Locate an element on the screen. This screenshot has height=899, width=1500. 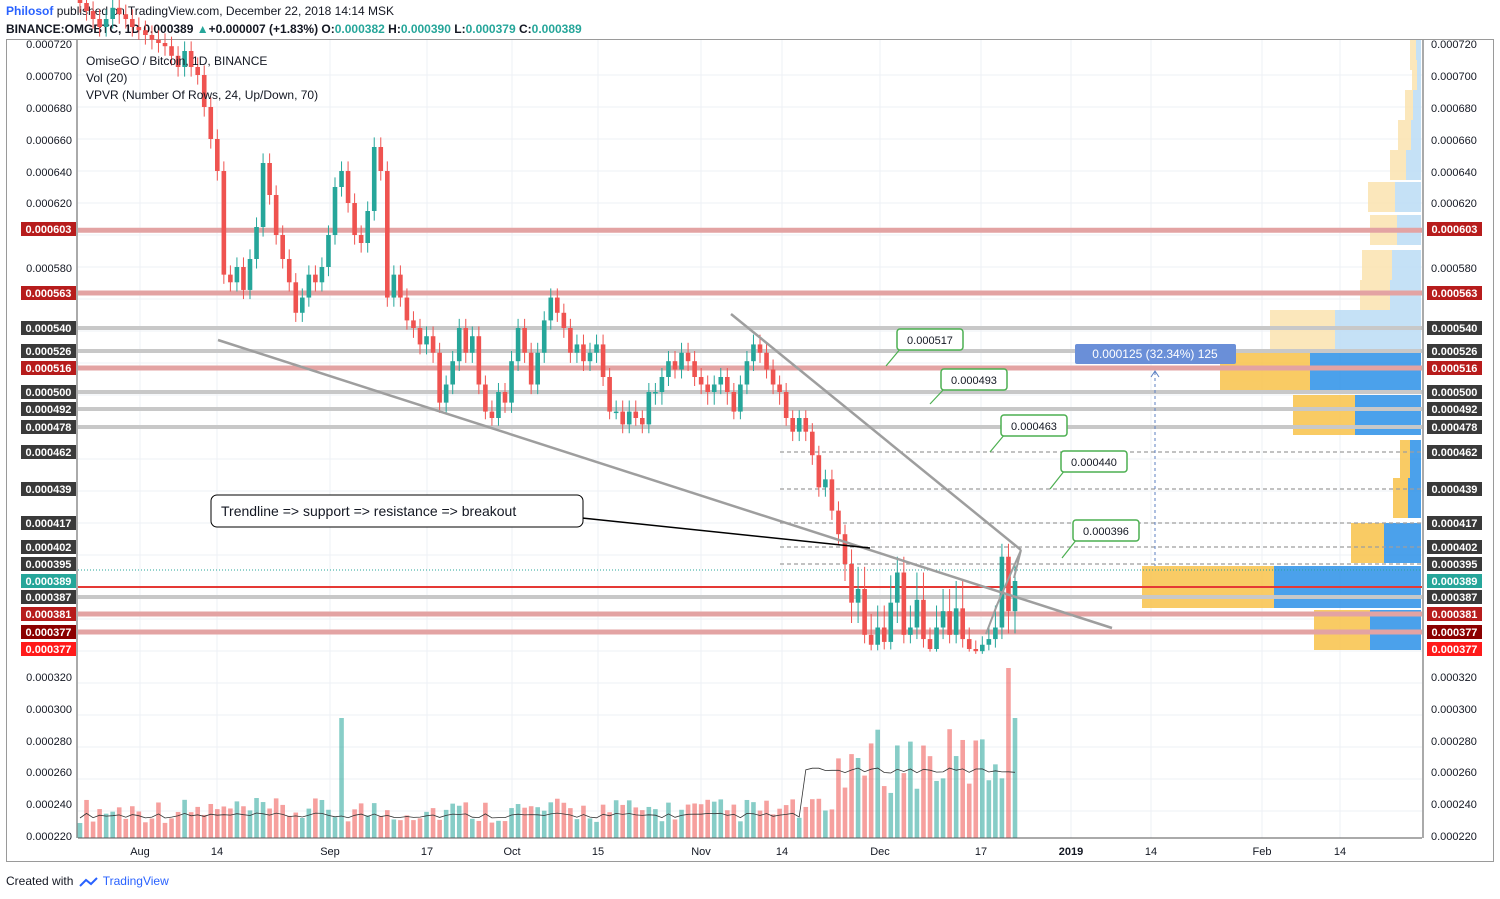
low-value: 0.000379 is located at coordinates (490, 29).